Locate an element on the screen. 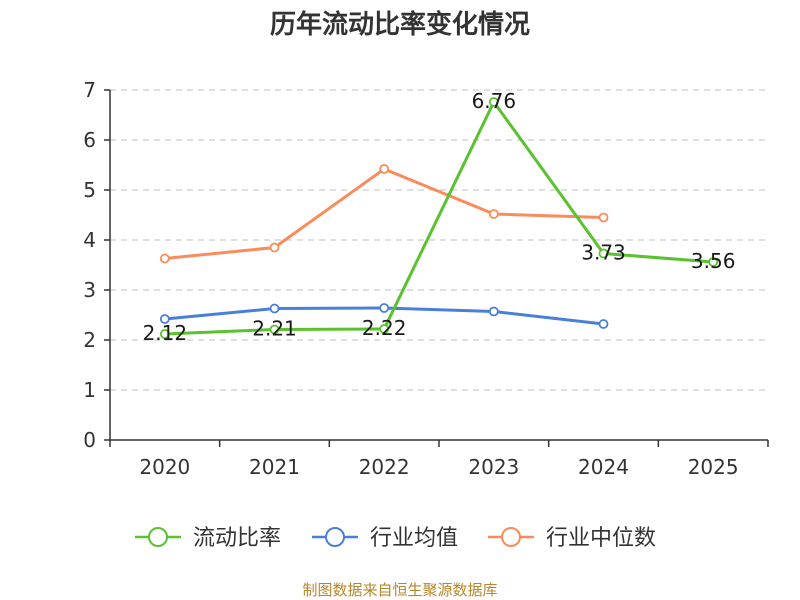 The image size is (800, 600). chart-title: 历年流动比率变化情况 is located at coordinates (400, 24).